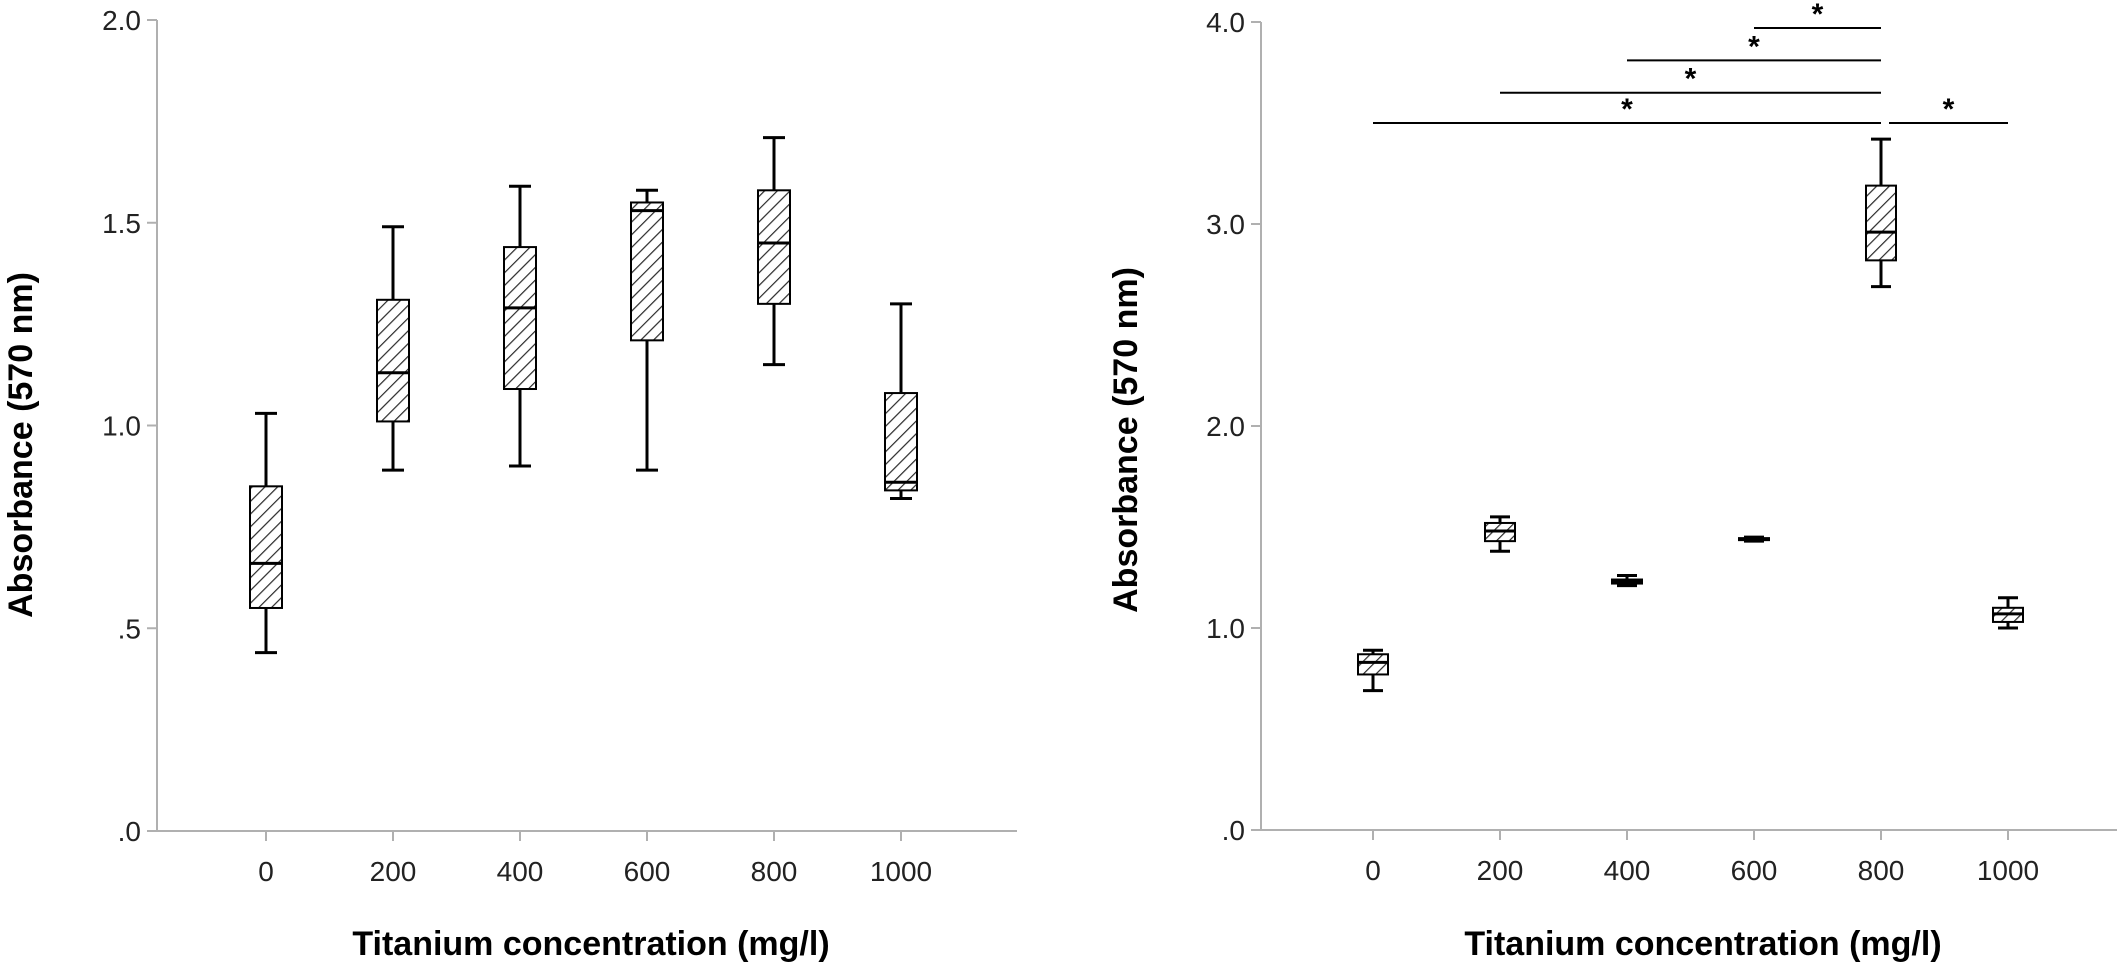 Image resolution: width=2128 pixels, height=980 pixels. I want to click on right-x-tick-label: 0, so click(1373, 870).